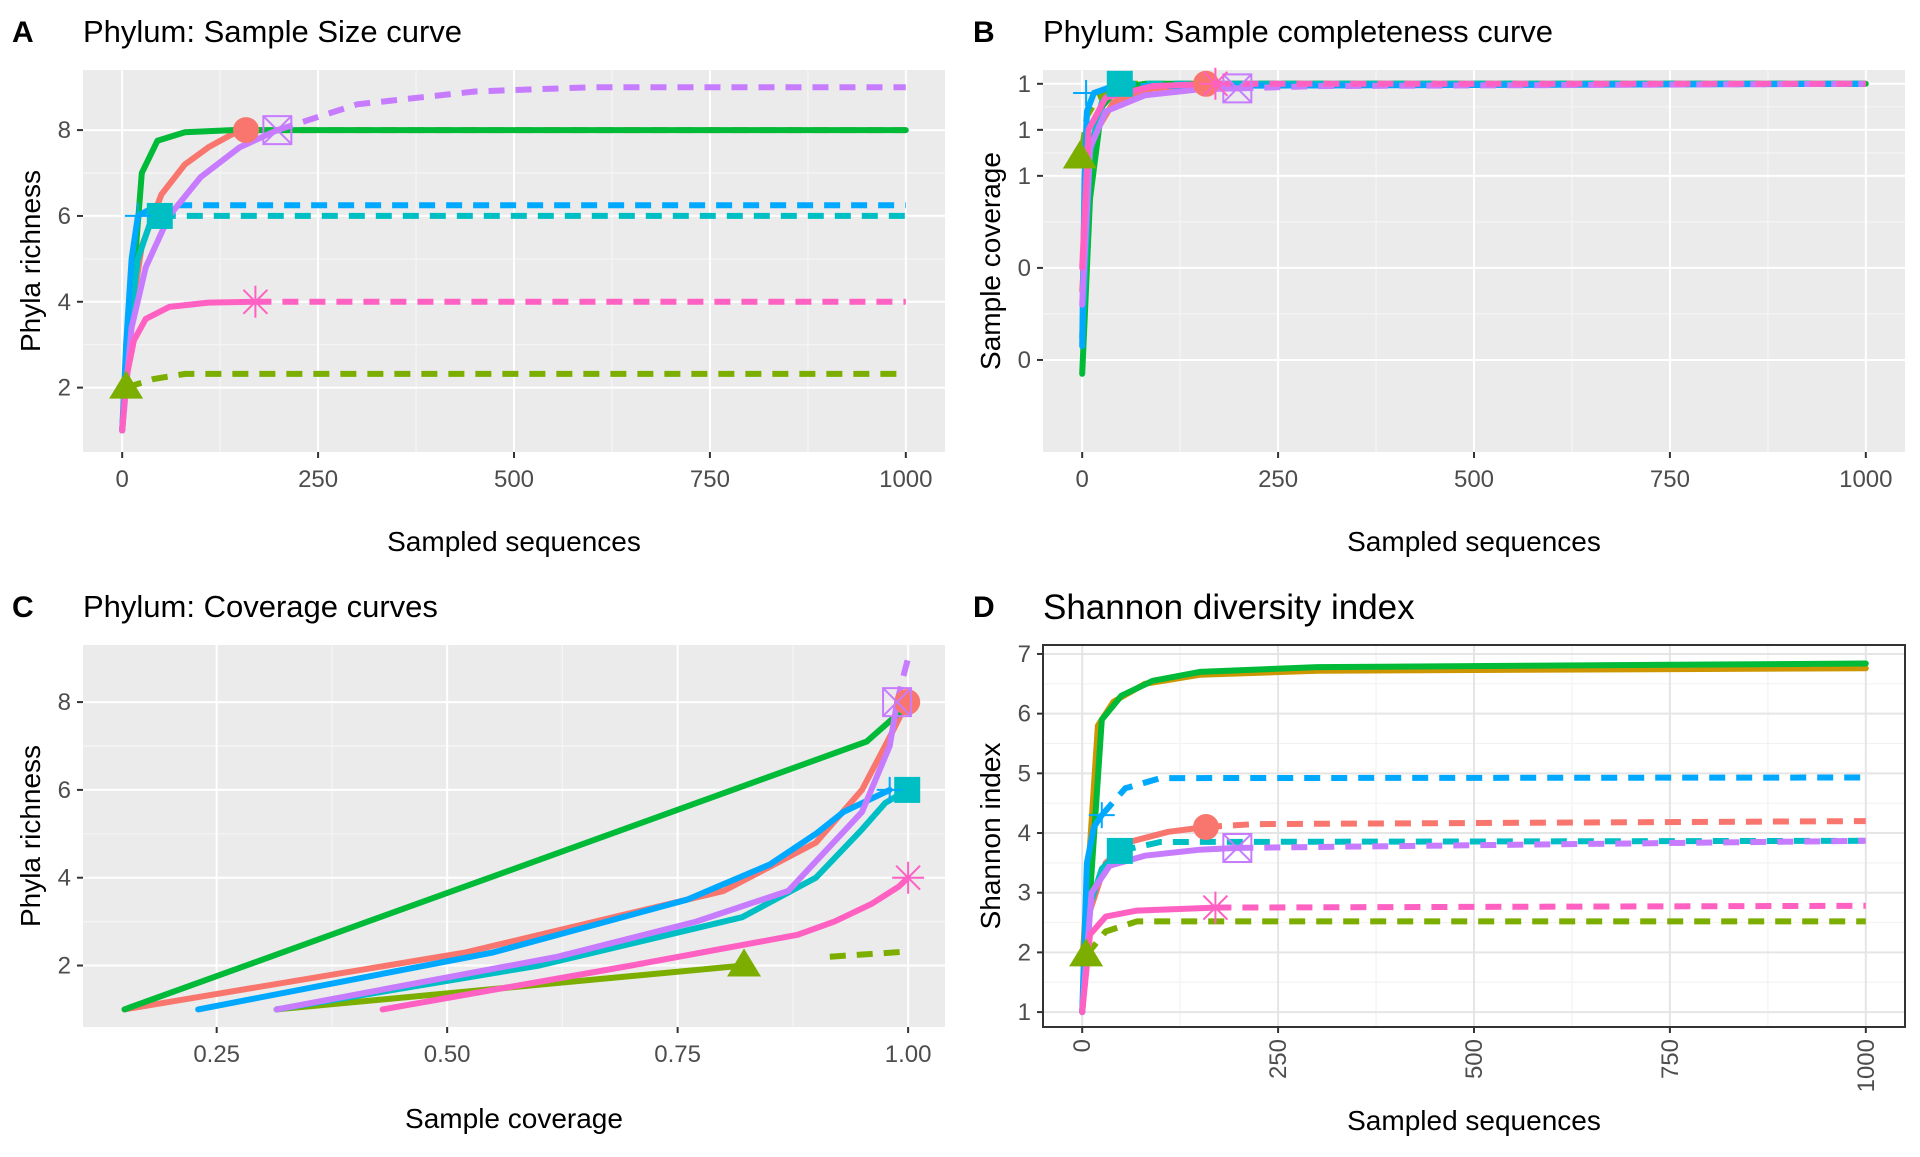 This screenshot has width=1920, height=1157. What do you see at coordinates (216, 1054) in the screenshot?
I see `x-tick-label: 0.25` at bounding box center [216, 1054].